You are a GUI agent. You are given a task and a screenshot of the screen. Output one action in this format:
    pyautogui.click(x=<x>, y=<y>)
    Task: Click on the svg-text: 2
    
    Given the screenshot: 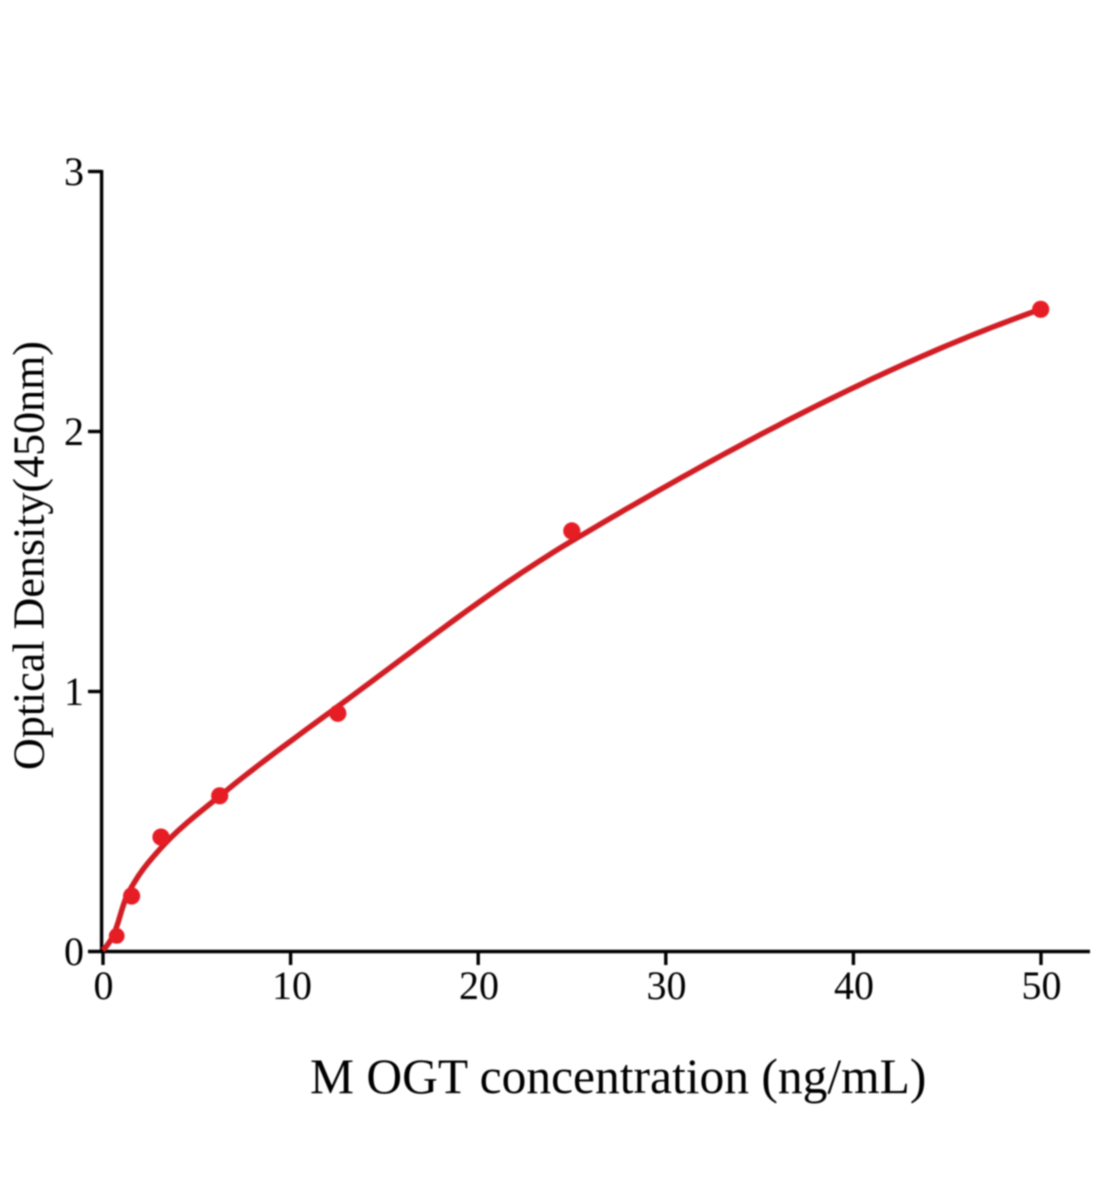 What is the action you would take?
    pyautogui.click(x=74, y=431)
    